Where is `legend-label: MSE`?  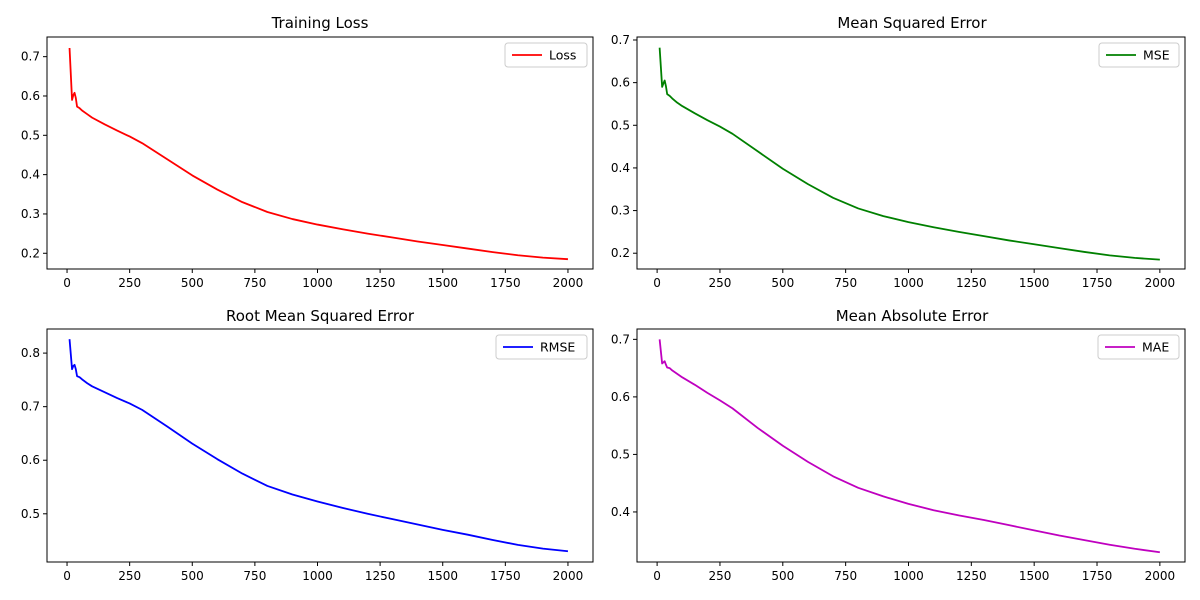
legend-label: MSE is located at coordinates (1156, 55).